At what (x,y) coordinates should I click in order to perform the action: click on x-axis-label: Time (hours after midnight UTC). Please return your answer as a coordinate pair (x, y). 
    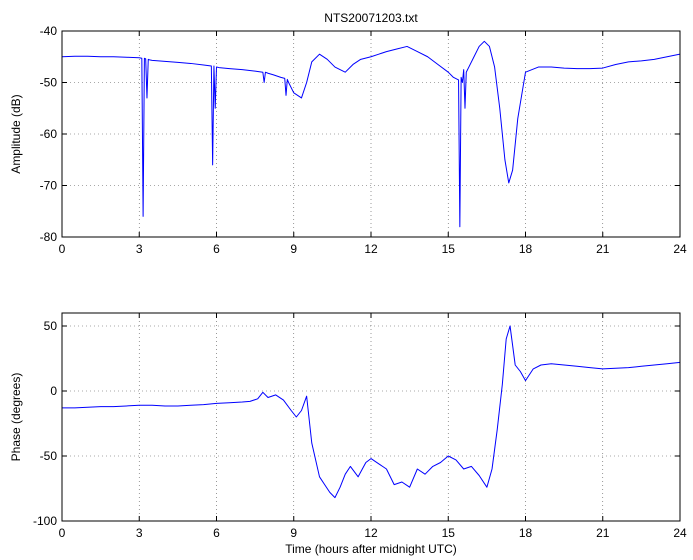
    Looking at the image, I should click on (371, 549).